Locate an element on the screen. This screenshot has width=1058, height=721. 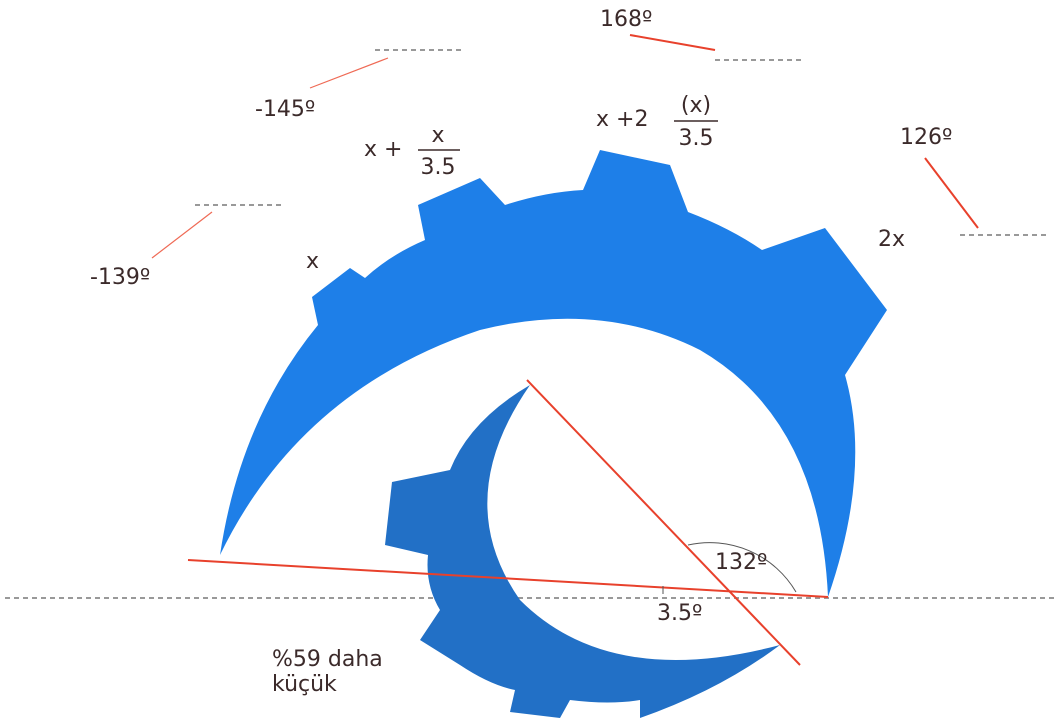
angle-arc is located at coordinates (742, 567).